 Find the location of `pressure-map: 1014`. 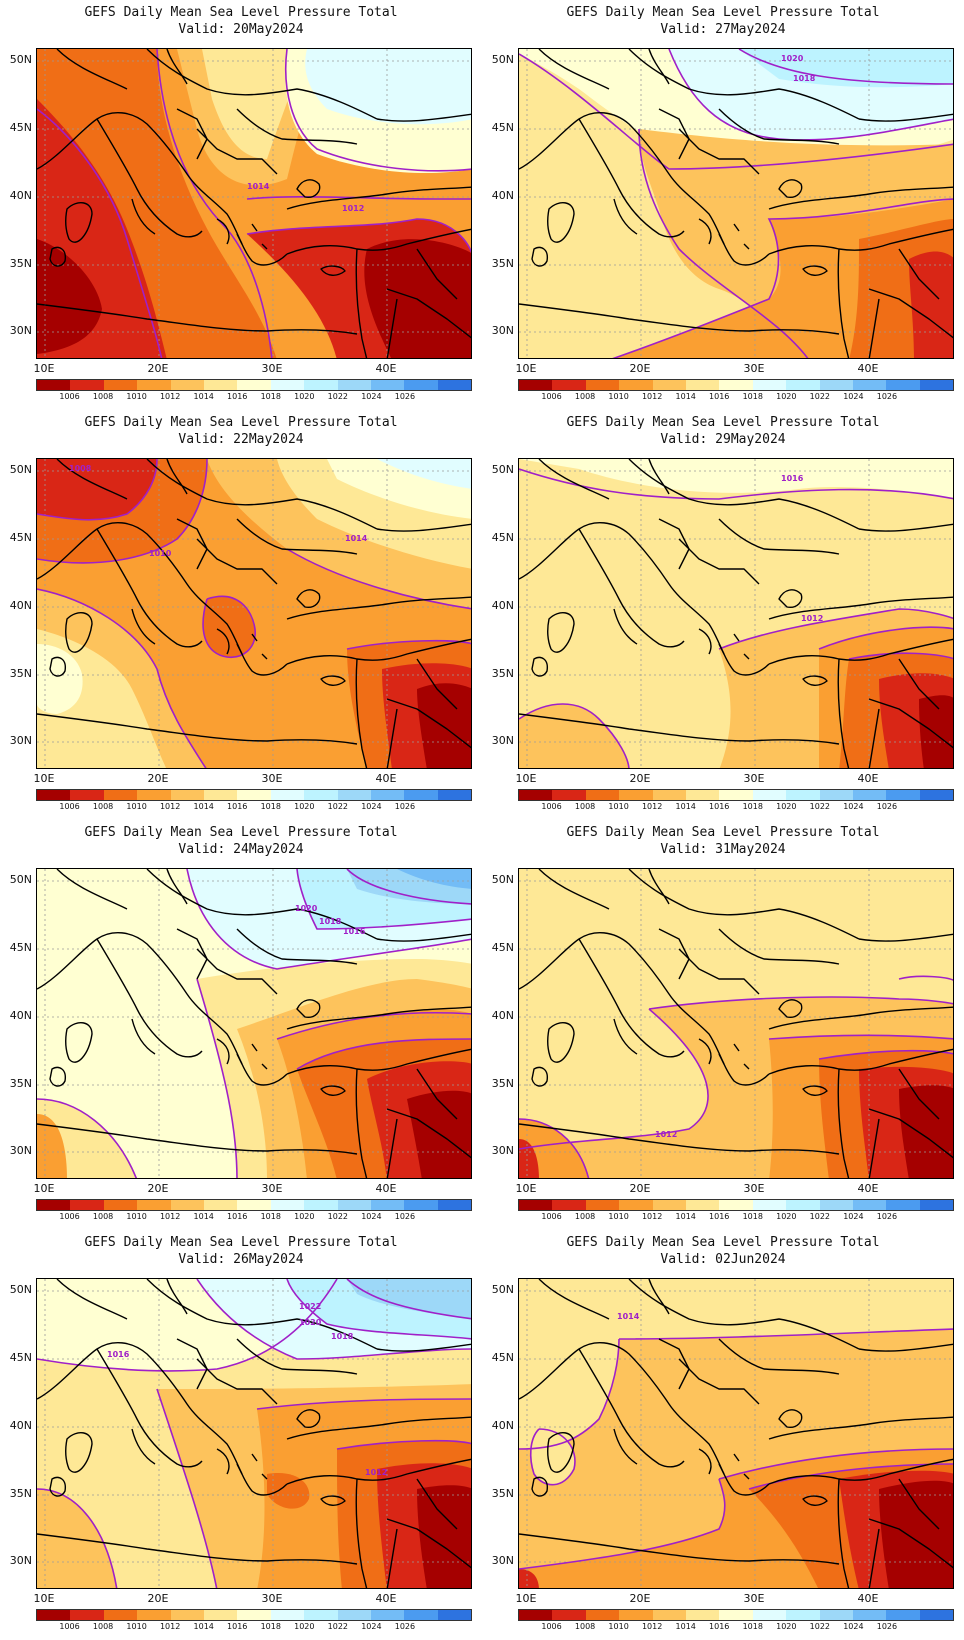

pressure-map: 1014 is located at coordinates (736, 1433).